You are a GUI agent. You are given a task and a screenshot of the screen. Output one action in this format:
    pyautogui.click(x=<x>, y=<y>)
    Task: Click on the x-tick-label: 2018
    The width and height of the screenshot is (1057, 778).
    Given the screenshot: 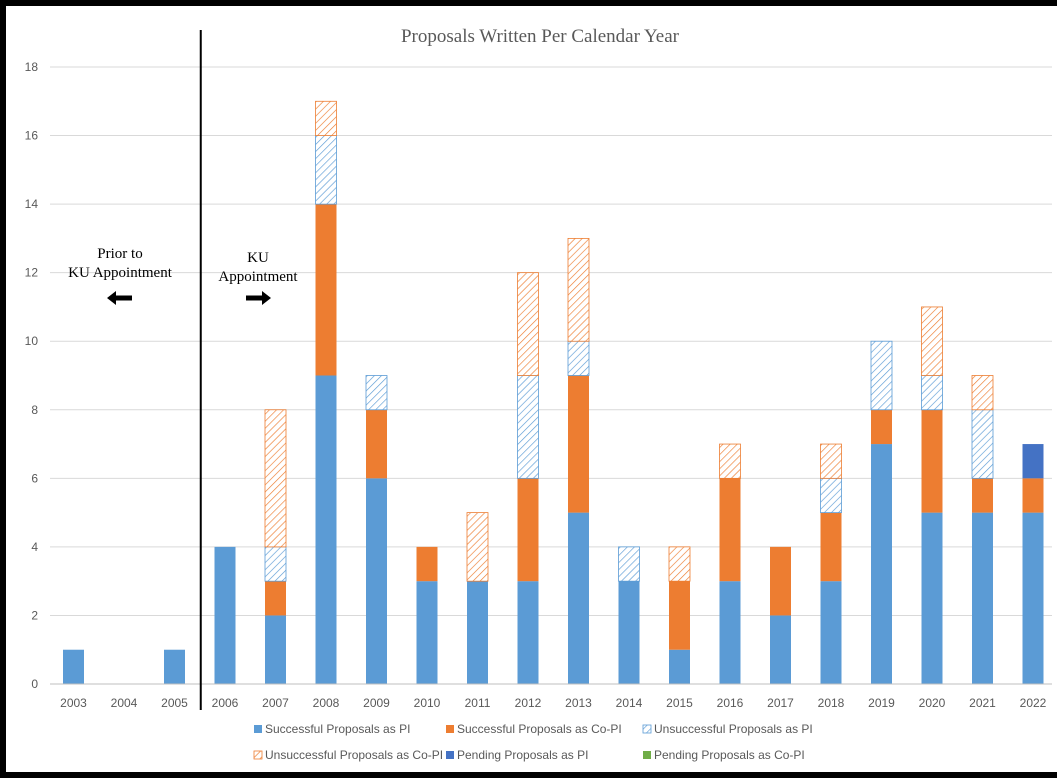 What is the action you would take?
    pyautogui.click(x=831, y=703)
    